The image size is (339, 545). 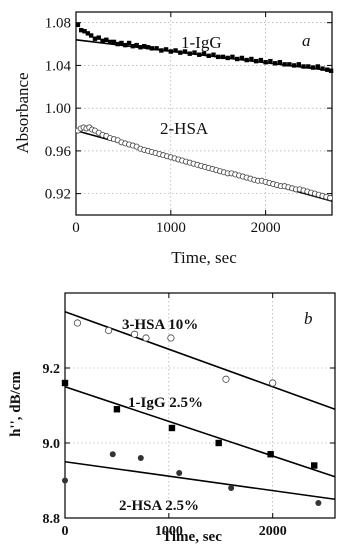 What do you see at coordinates (58, 152) in the screenshot?
I see `y-tick-label: 0.96` at bounding box center [58, 152].